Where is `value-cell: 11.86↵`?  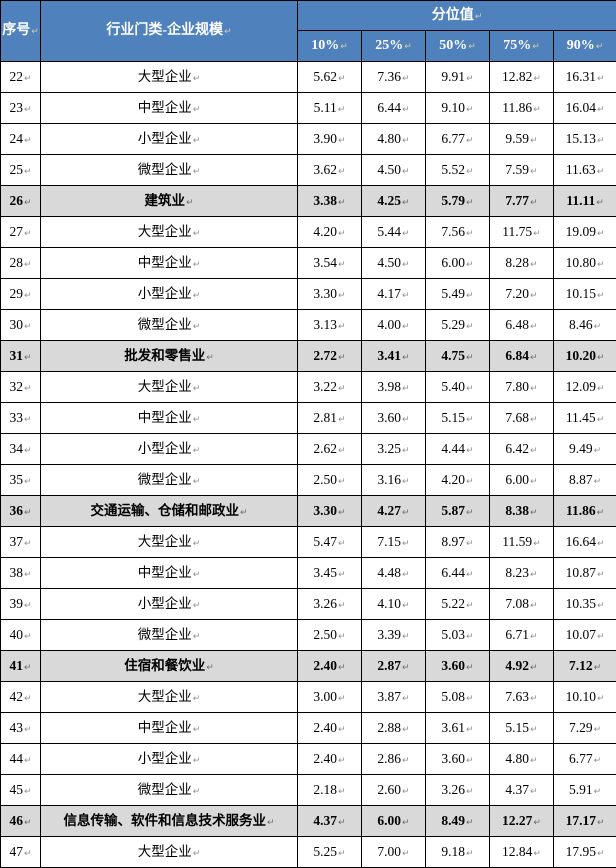 value-cell: 11.86↵ is located at coordinates (585, 511).